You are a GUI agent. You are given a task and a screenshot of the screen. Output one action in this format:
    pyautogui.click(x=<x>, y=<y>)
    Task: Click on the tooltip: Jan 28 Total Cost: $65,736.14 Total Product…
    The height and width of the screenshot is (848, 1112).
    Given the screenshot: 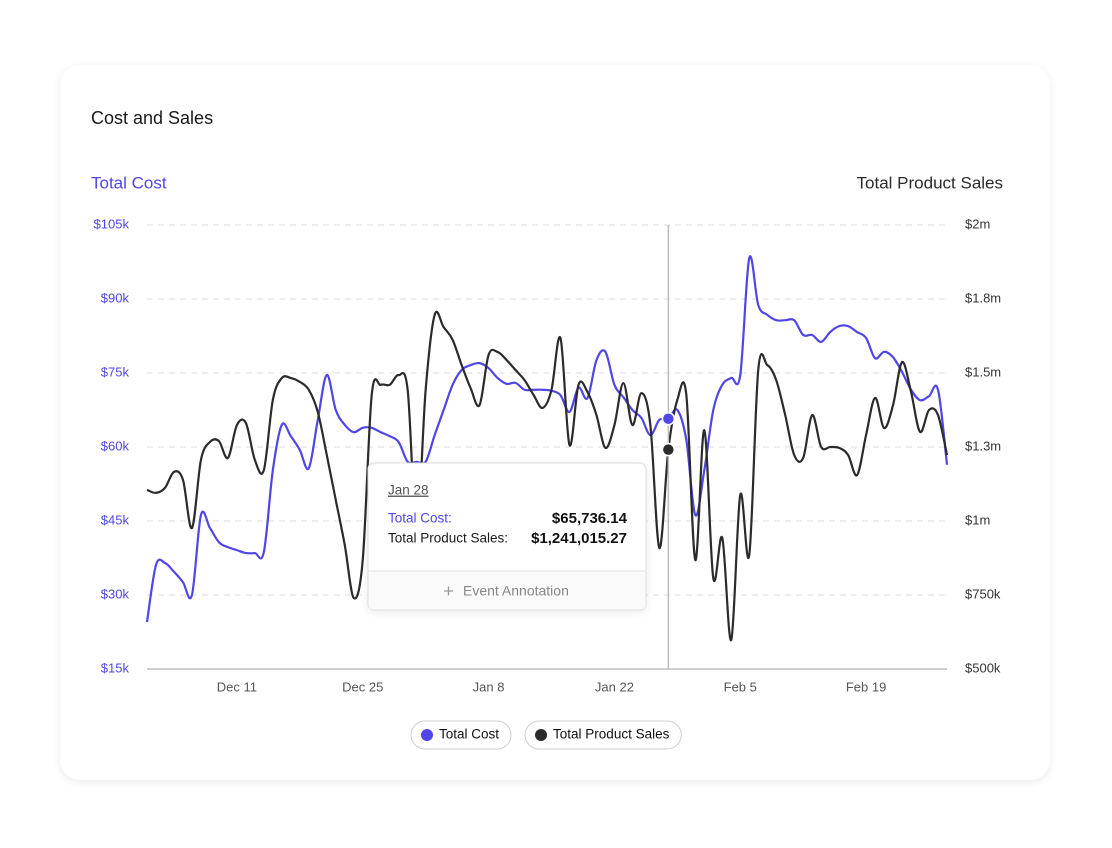 What is the action you would take?
    pyautogui.click(x=507, y=536)
    